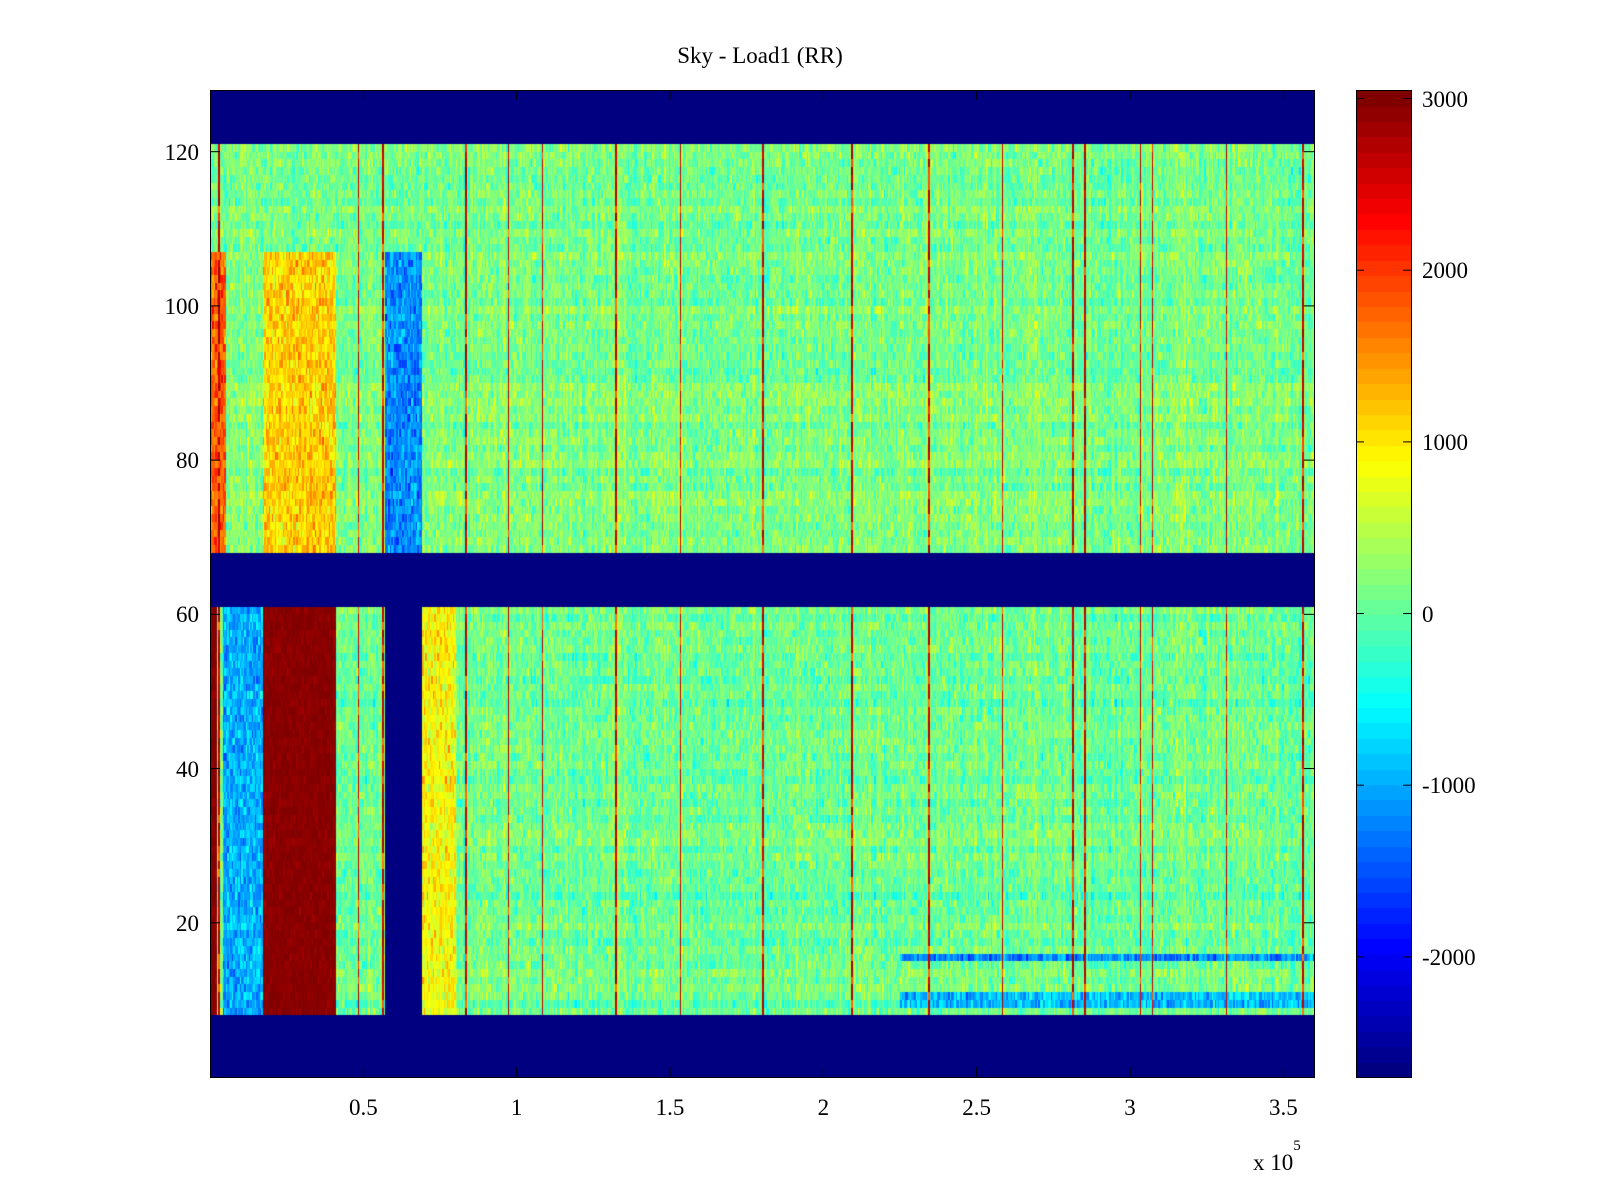 This screenshot has height=1200, width=1600. What do you see at coordinates (187, 615) in the screenshot?
I see `y-tick-label: 60` at bounding box center [187, 615].